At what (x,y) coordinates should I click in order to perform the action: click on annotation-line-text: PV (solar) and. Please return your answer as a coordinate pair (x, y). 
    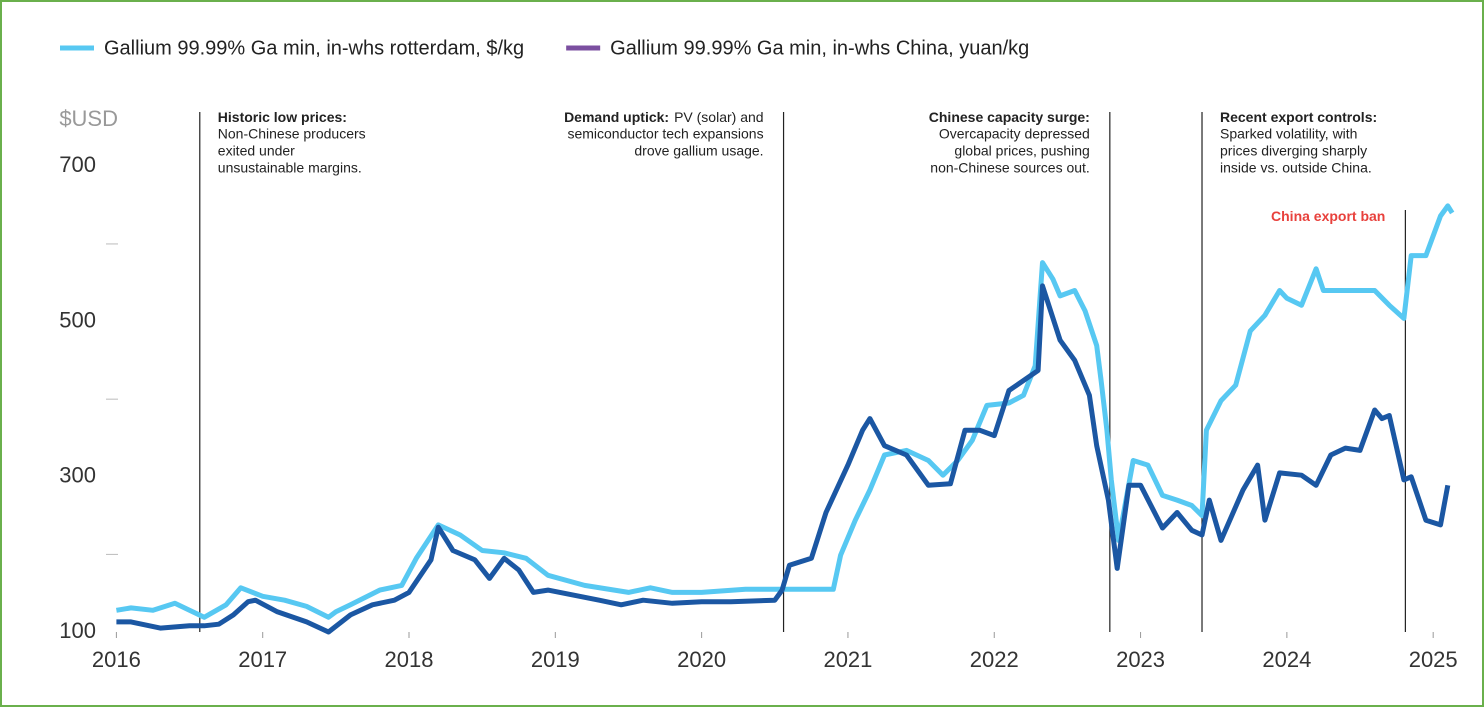
    Looking at the image, I should click on (718, 117).